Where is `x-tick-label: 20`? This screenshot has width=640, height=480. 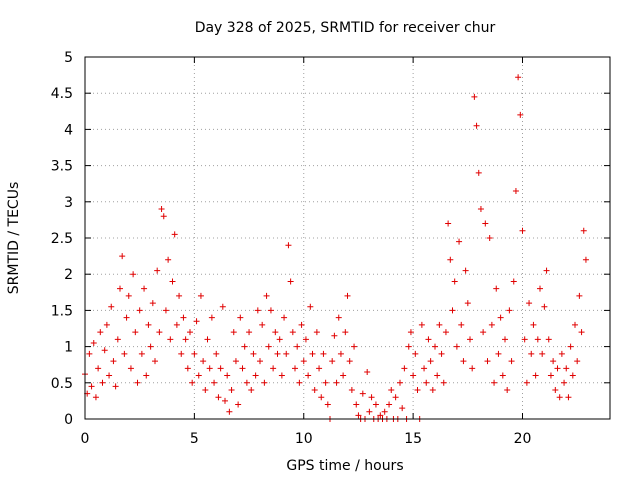 x-tick-label: 20 is located at coordinates (523, 439).